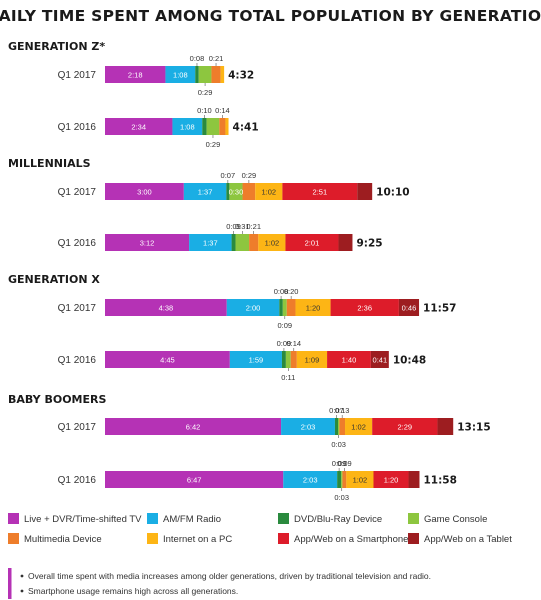  Describe the element at coordinates (192, 519) in the screenshot. I see `legend-label: AM/FM Radio` at that location.